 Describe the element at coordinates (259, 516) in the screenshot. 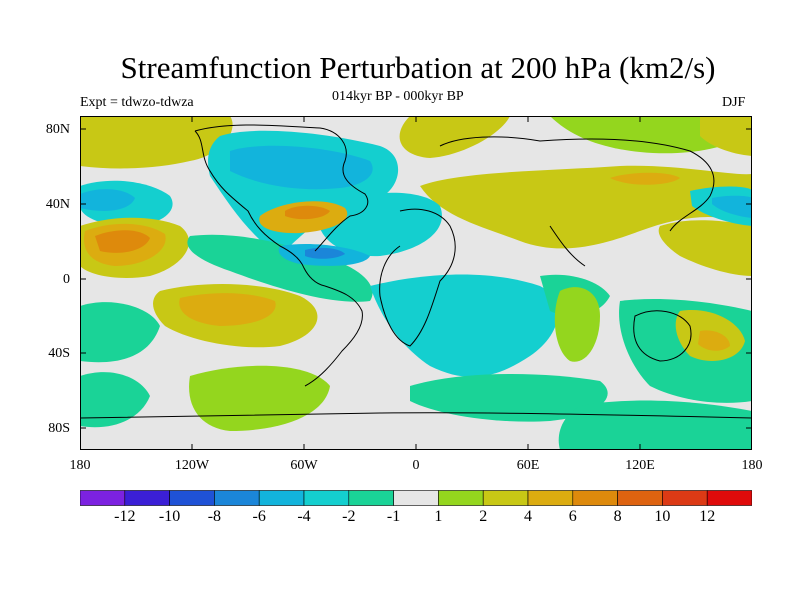

I see `colorbar-label: -6` at that location.